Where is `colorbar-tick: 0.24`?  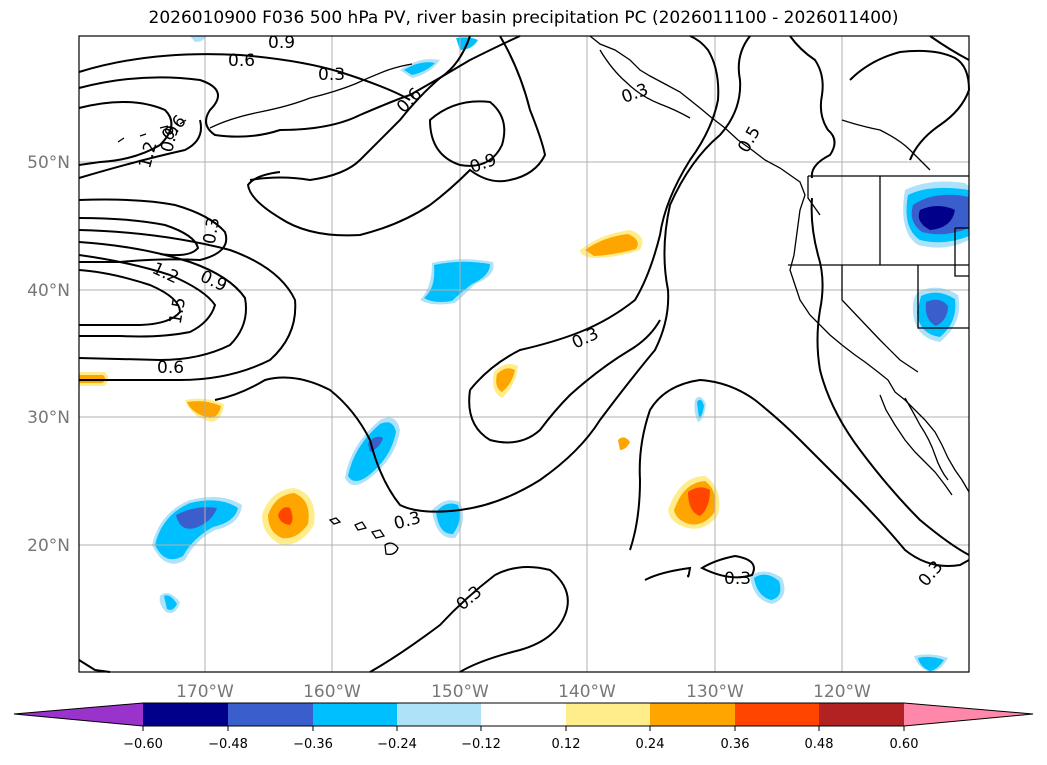
colorbar-tick: 0.24 is located at coordinates (650, 744).